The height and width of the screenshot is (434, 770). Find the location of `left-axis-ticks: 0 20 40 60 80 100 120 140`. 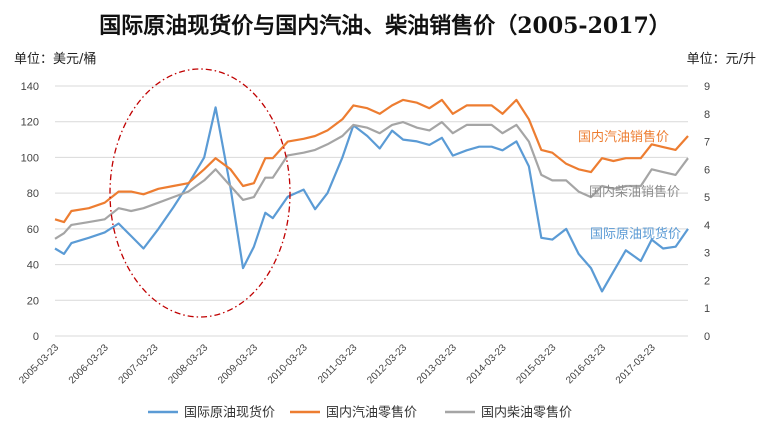

left-axis-ticks: 0 20 40 60 80 100 120 140 is located at coordinates (30, 212).